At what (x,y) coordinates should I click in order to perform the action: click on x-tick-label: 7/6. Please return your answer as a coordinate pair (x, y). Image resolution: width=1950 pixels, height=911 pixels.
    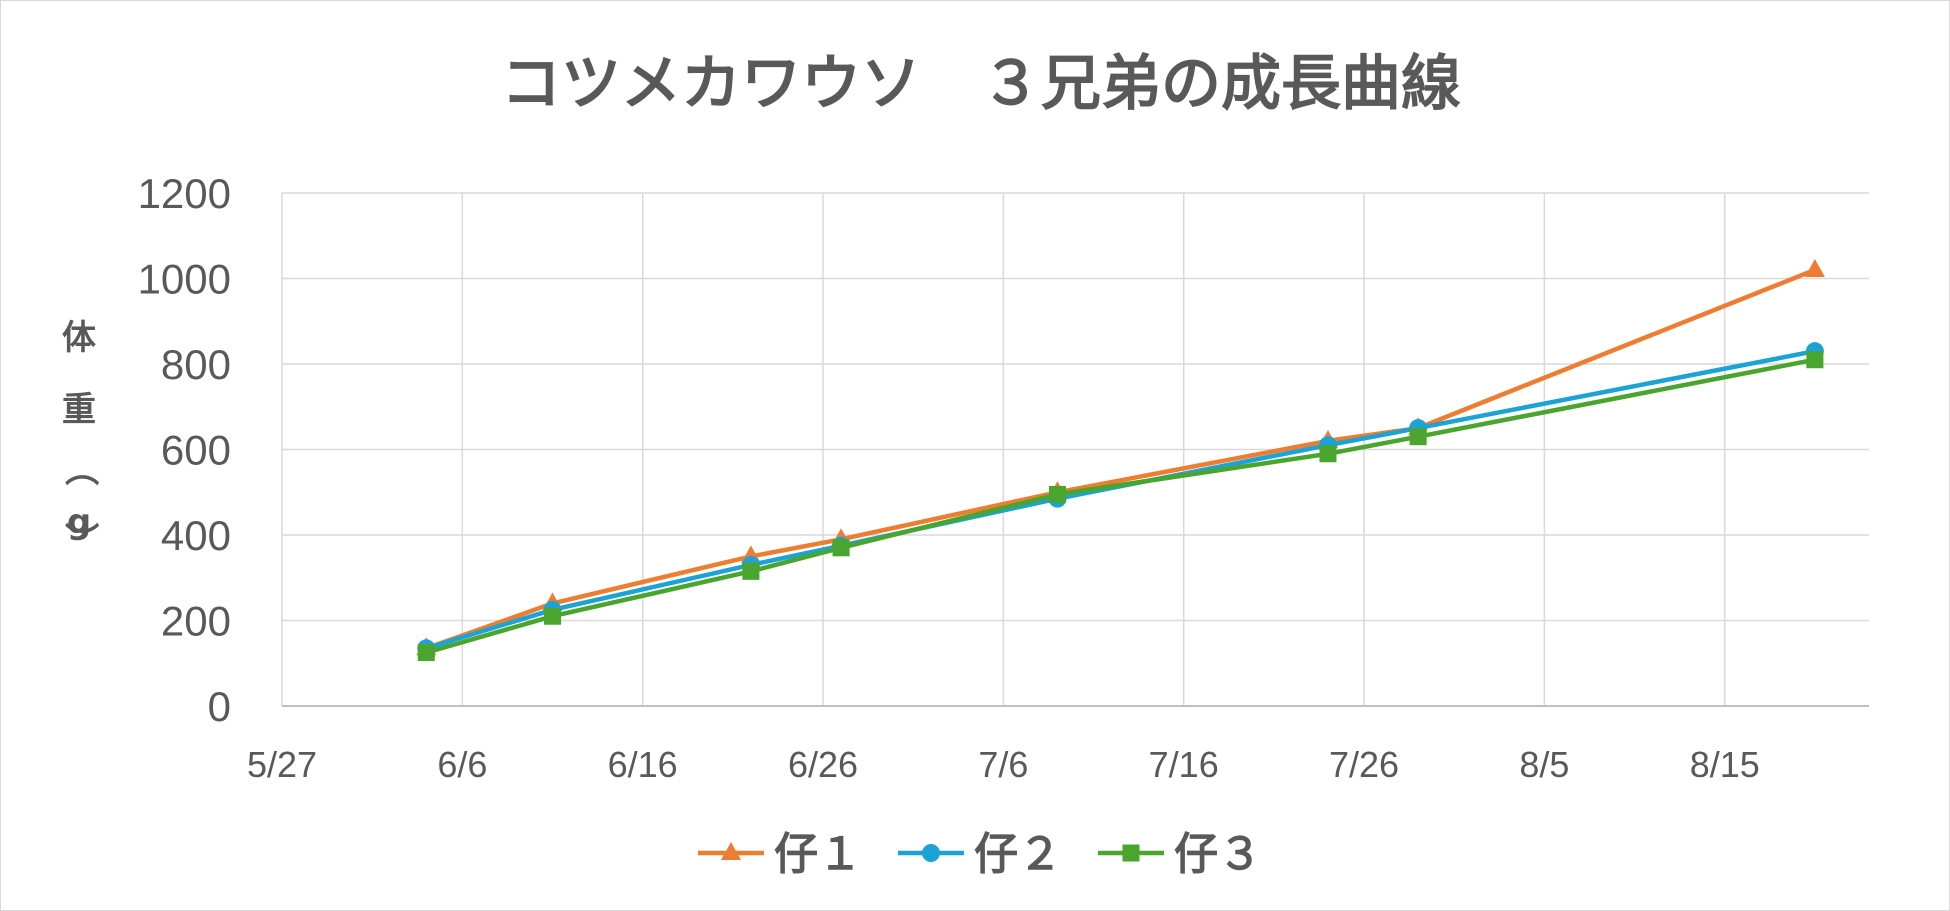
    Looking at the image, I should click on (1003, 764).